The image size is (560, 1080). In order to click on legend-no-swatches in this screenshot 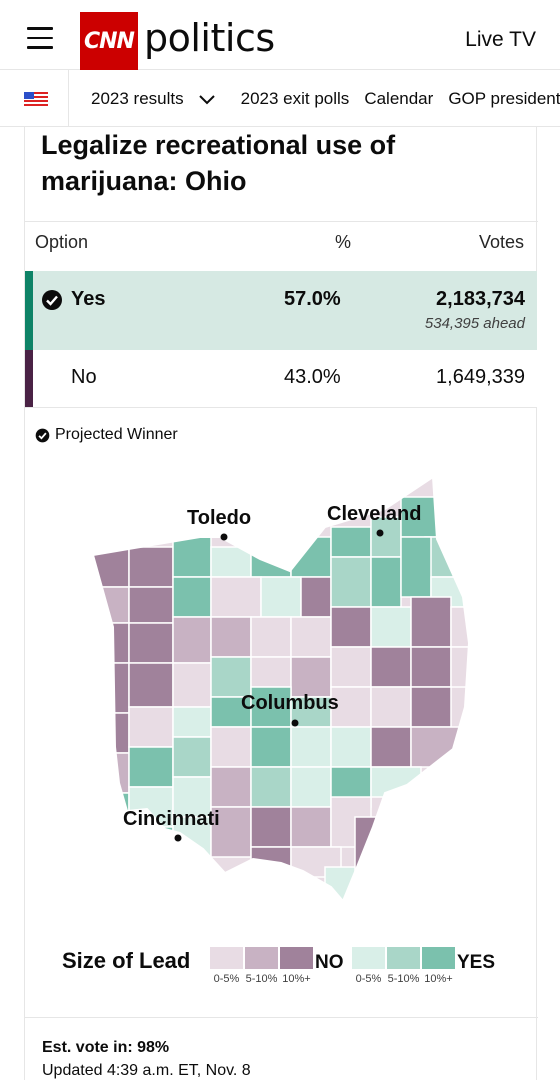, I will do `click(261, 958)`.